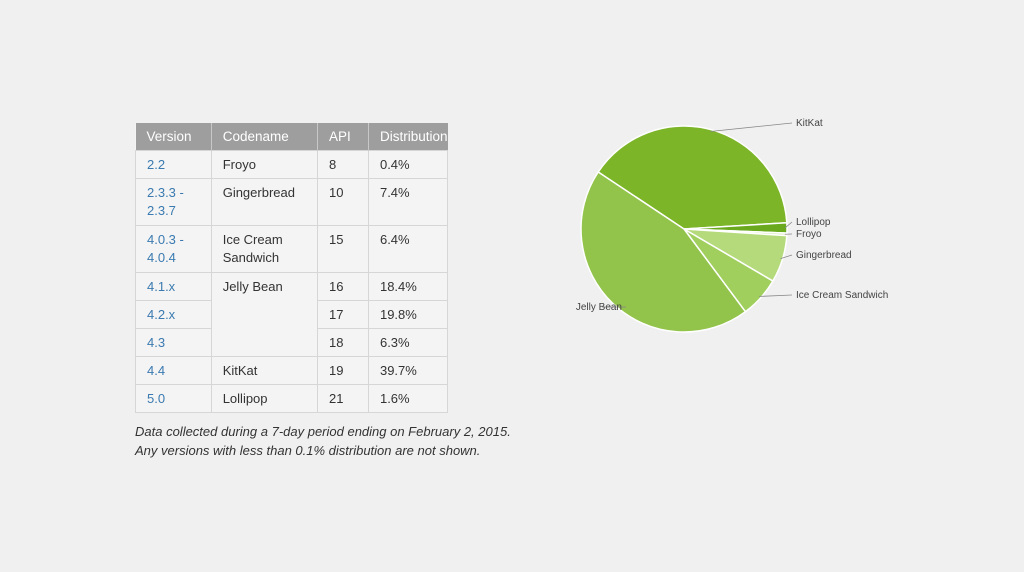 This screenshot has width=1024, height=572. Describe the element at coordinates (809, 234) in the screenshot. I see `pie-label: Froyo` at that location.